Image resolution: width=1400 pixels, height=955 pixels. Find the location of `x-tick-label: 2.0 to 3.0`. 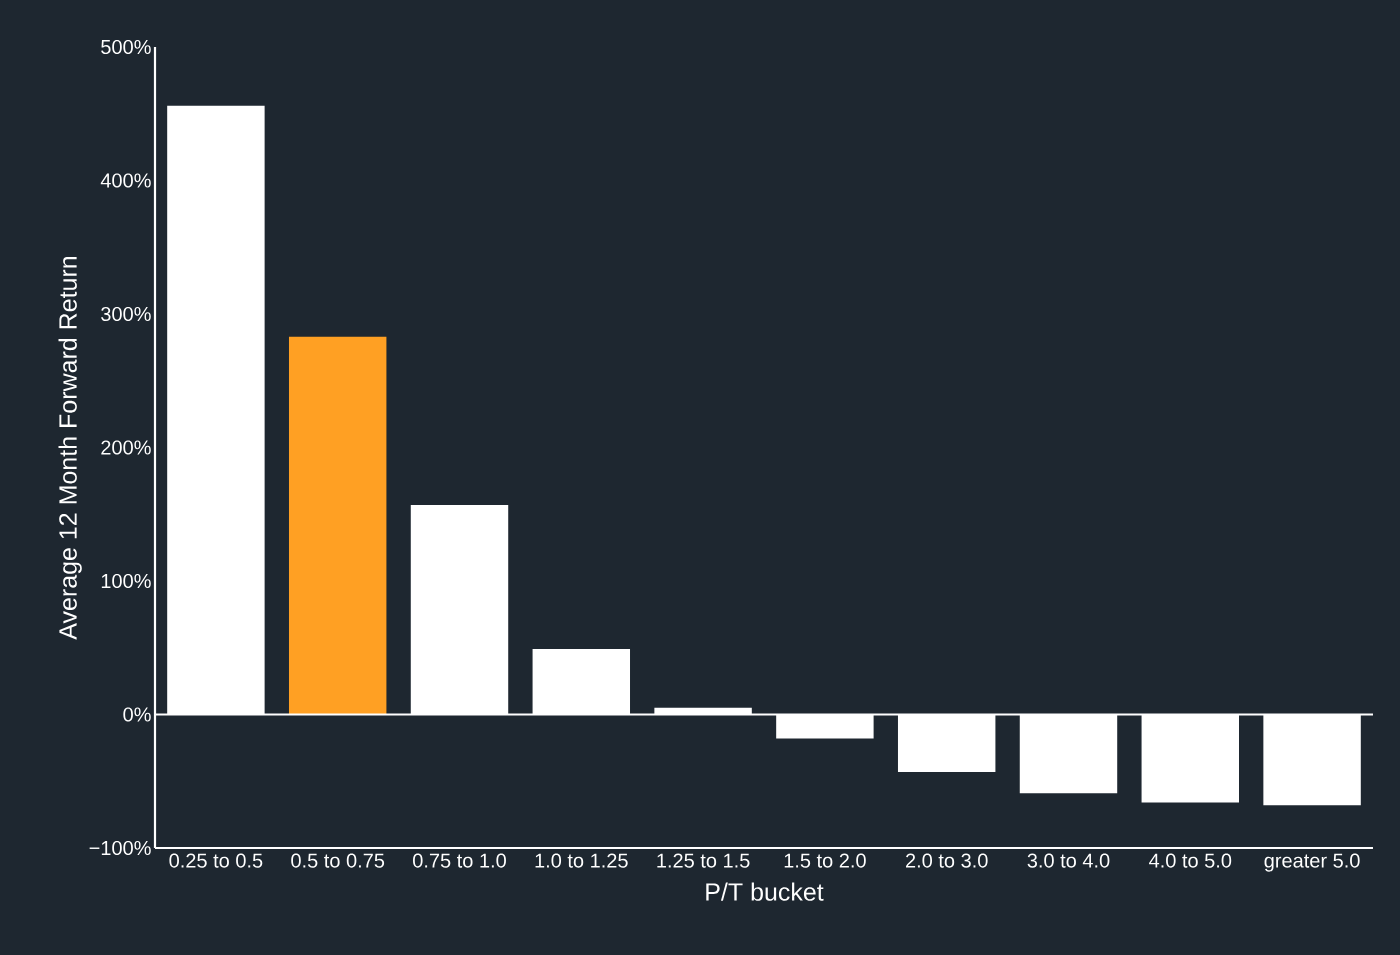

x-tick-label: 2.0 to 3.0 is located at coordinates (946, 860).